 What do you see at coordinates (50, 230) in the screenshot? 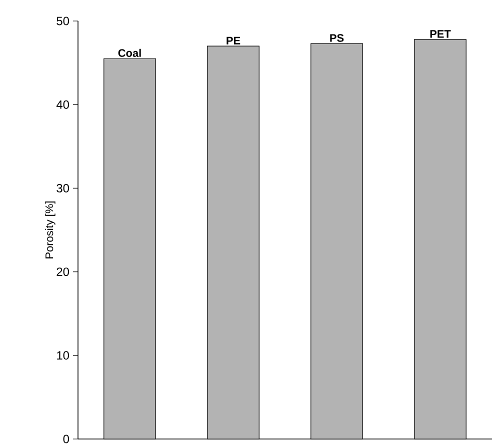
I see `y-axis-title: Porosity [%]` at bounding box center [50, 230].